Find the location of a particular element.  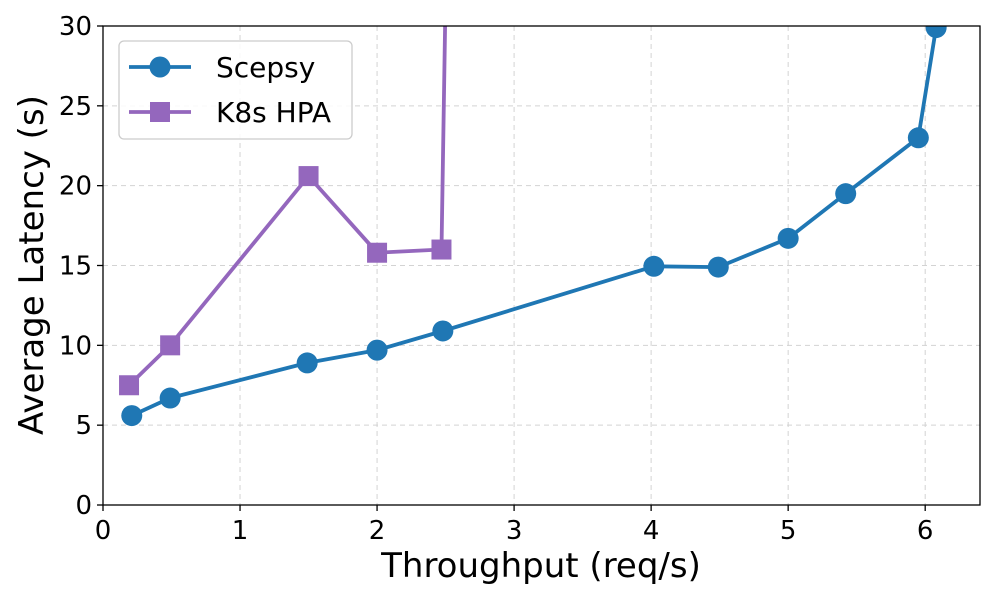

y-tick-label: 15 is located at coordinates (75, 267).